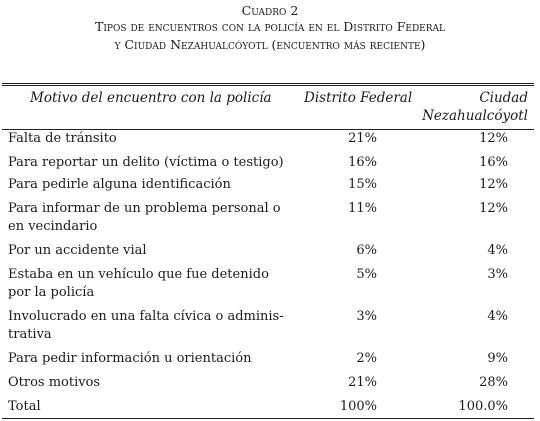 The image size is (540, 421). Describe the element at coordinates (366, 358) in the screenshot. I see `cell-distrito-federal: 2%` at that location.